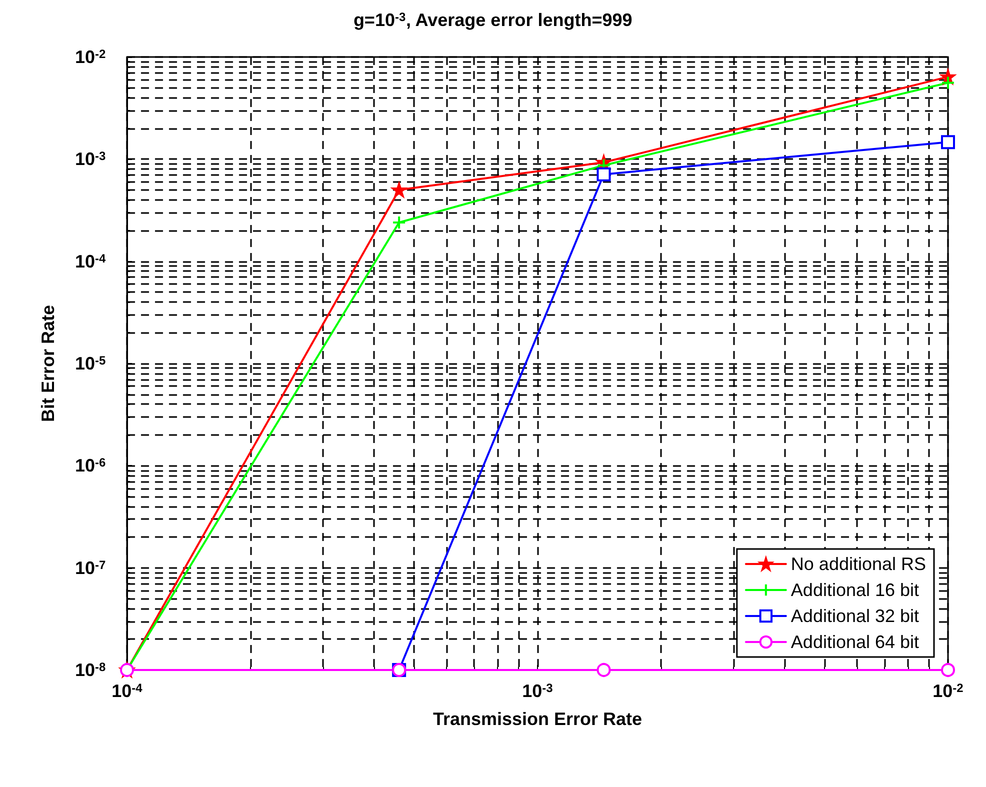  Describe the element at coordinates (537, 719) in the screenshot. I see `x-axis-title: Transmission Error Rate` at that location.